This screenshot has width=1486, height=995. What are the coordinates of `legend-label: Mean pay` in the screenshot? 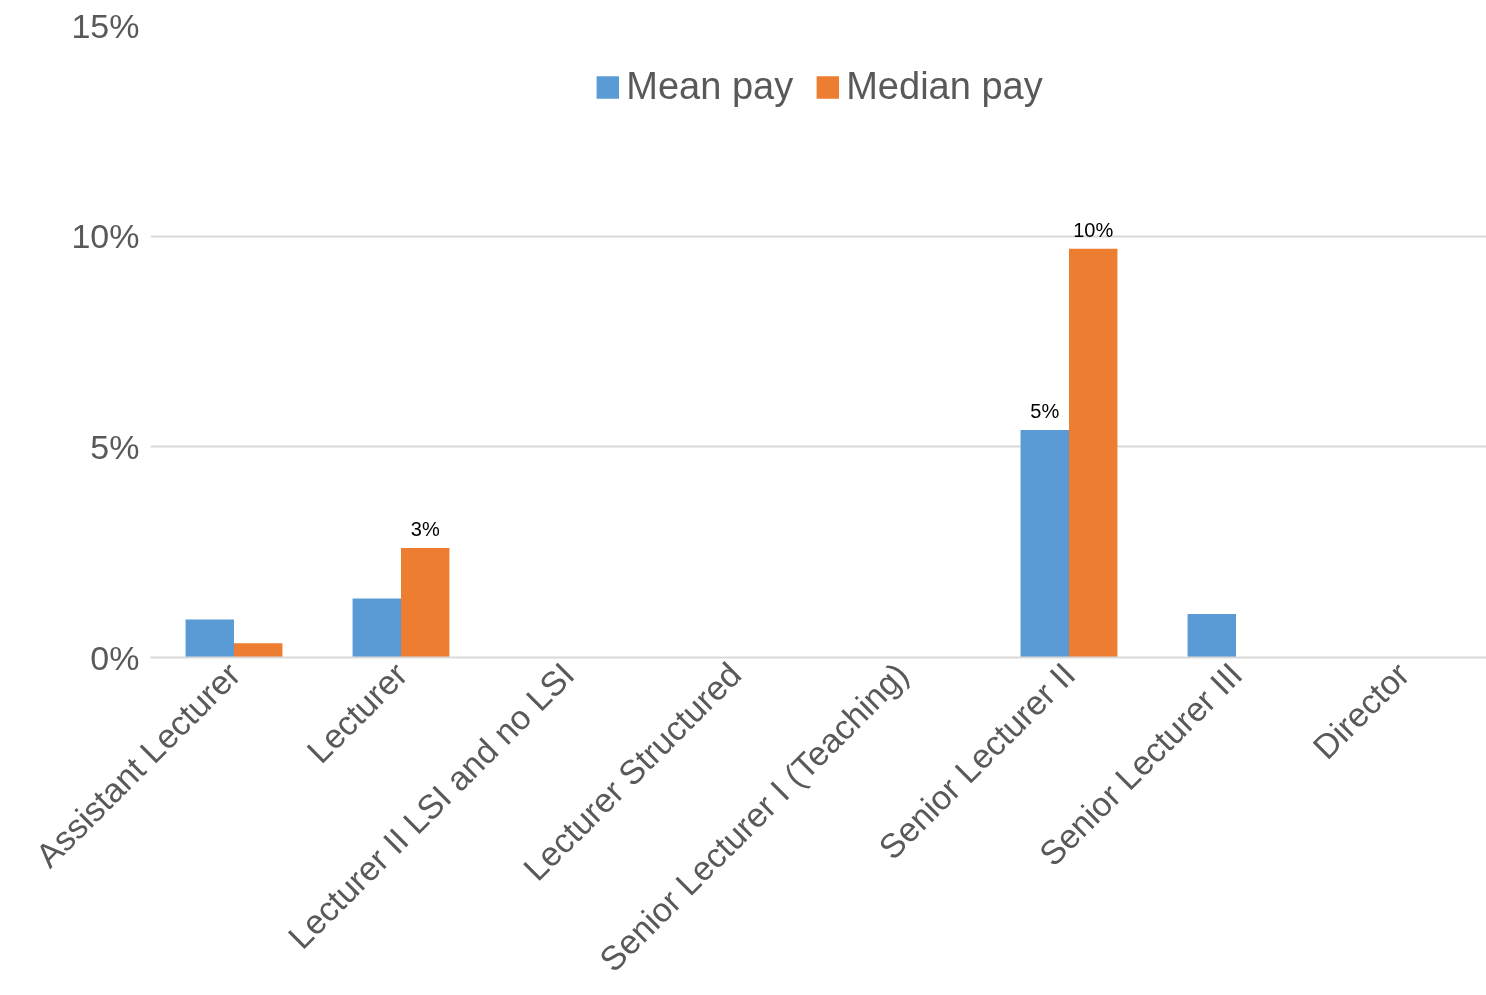 It's located at (710, 86).